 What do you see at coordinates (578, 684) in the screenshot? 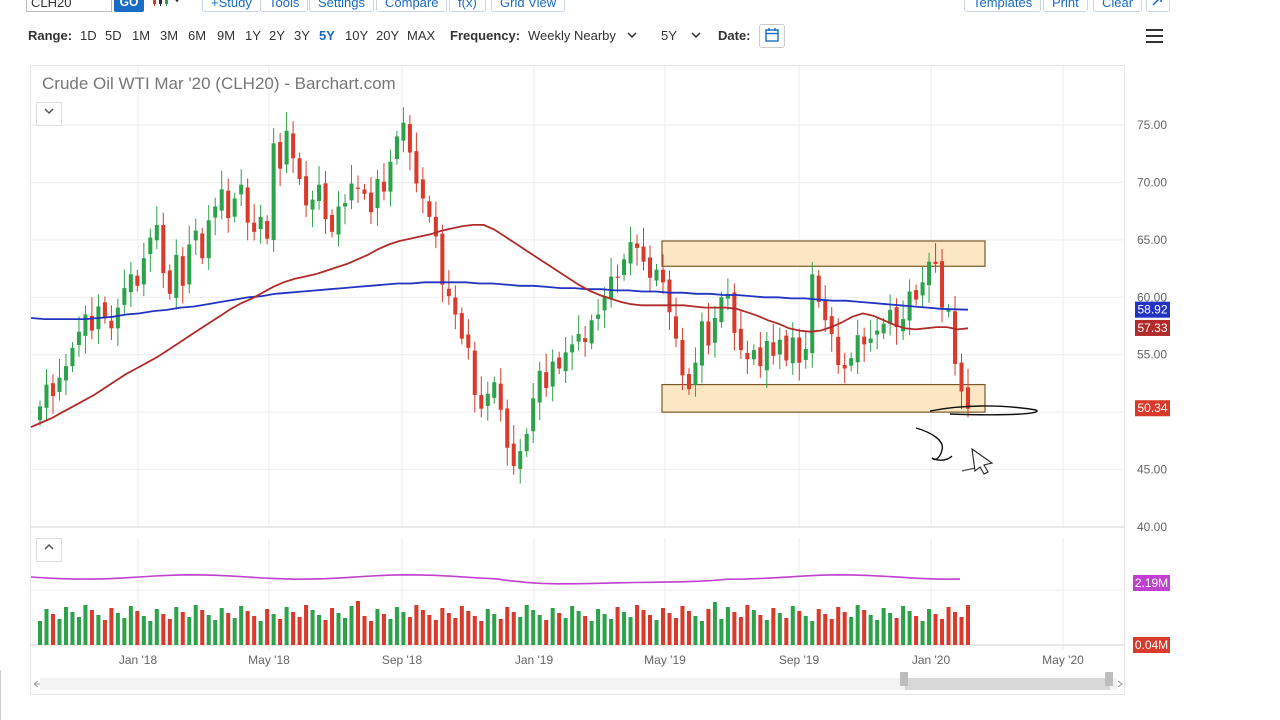
I see `scrollbar-track` at bounding box center [578, 684].